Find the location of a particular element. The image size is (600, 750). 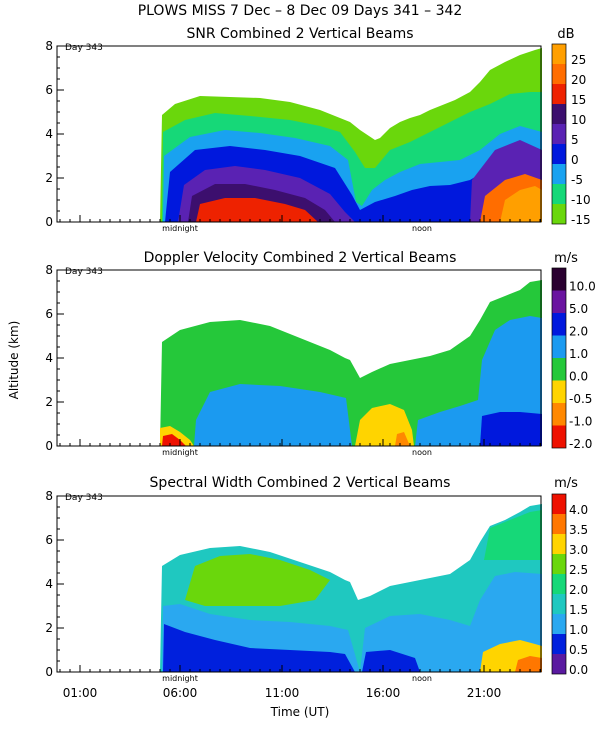

width-colorbar-labels: 4.0 3.5 3.0 2.5 2.0 1.5 1.0 0.5 0.0 is located at coordinates (578, 590).